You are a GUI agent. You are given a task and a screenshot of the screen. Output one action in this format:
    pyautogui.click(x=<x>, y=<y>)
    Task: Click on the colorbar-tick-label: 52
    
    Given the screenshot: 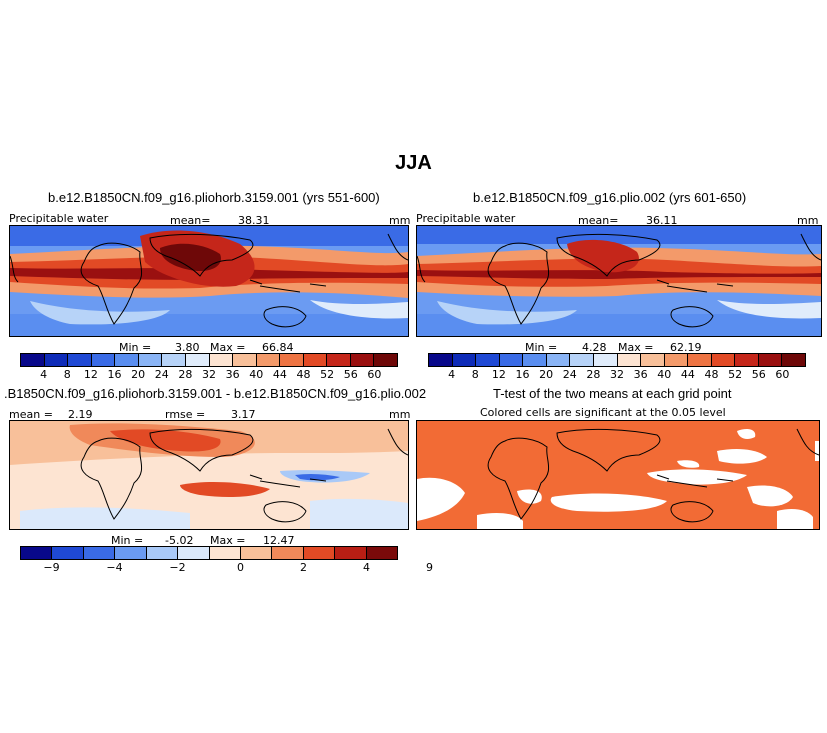 What is the action you would take?
    pyautogui.click(x=327, y=374)
    